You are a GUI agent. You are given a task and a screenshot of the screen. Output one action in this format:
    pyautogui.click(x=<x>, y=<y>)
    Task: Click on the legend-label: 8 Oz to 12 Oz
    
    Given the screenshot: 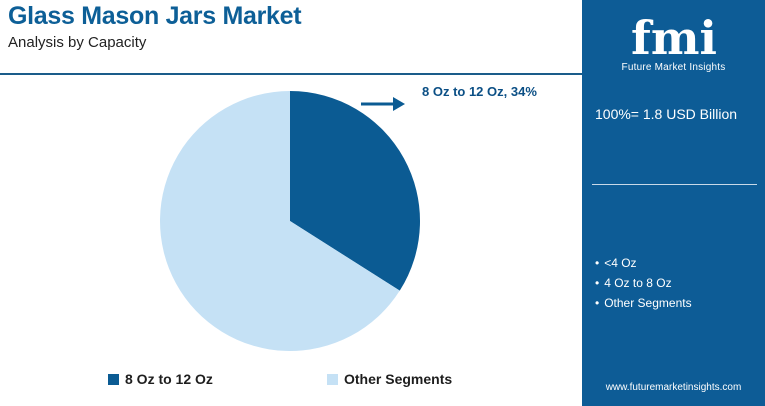 What is the action you would take?
    pyautogui.click(x=169, y=379)
    